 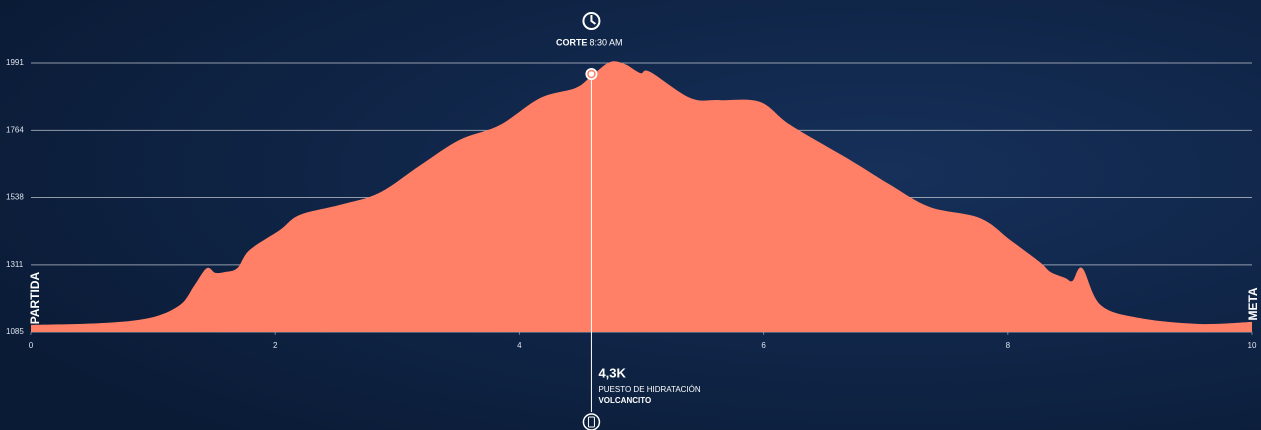 I want to click on start-label: PARTIDA, so click(x=35, y=297).